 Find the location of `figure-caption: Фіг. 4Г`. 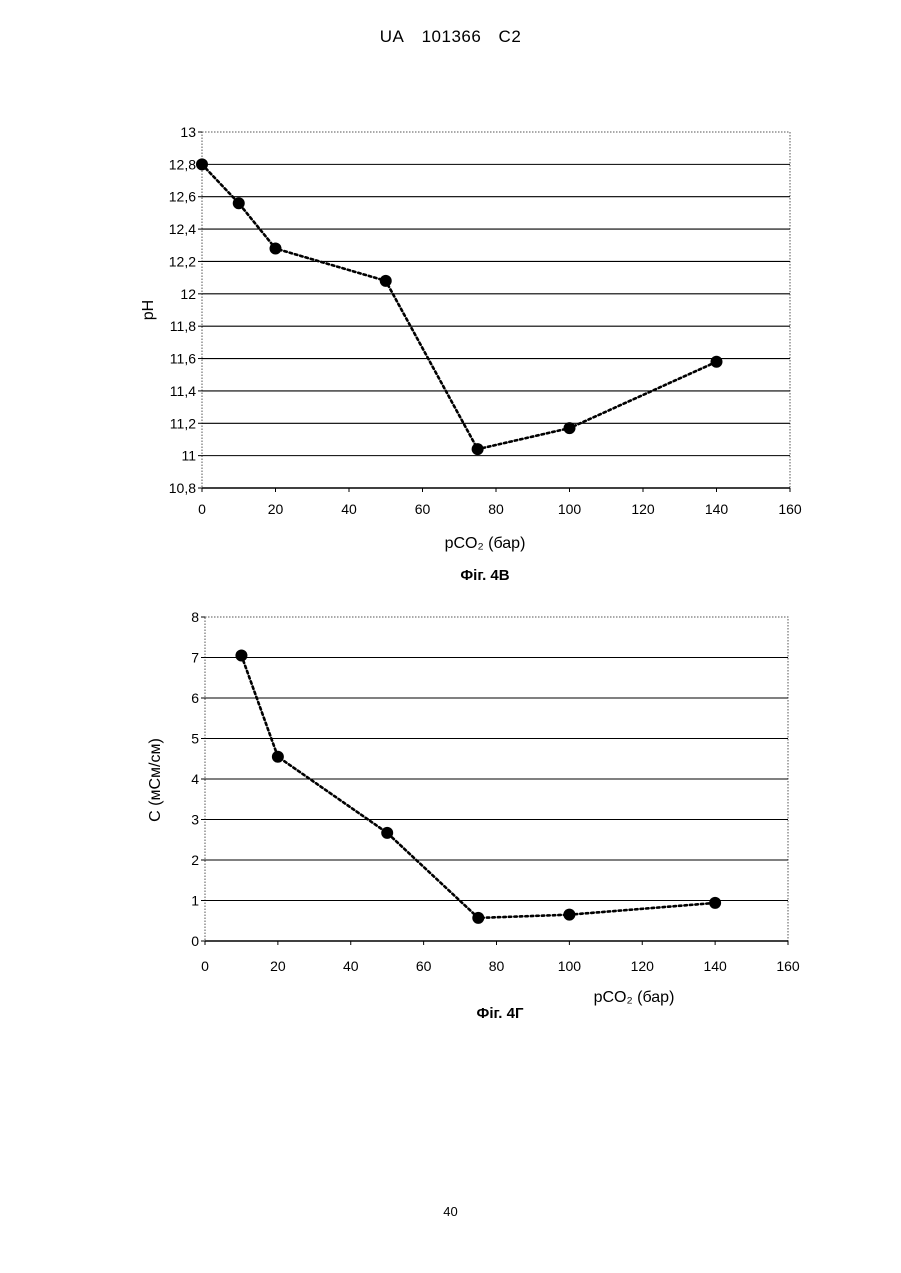

figure-caption: Фіг. 4Г is located at coordinates (500, 1013).